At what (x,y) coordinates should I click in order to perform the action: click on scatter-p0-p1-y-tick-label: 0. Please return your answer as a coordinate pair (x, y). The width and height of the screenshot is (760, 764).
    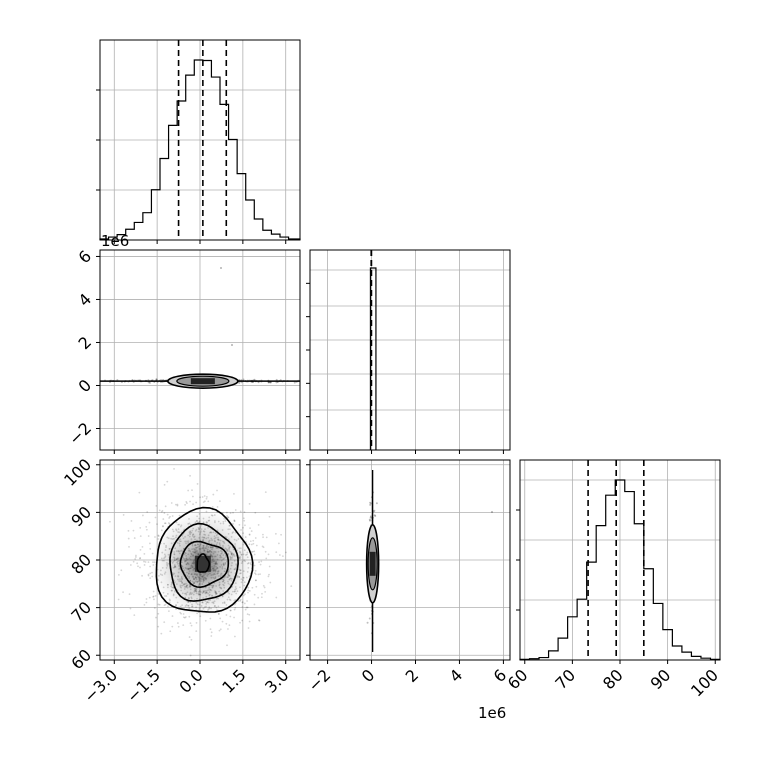
    Looking at the image, I should click on (85, 386).